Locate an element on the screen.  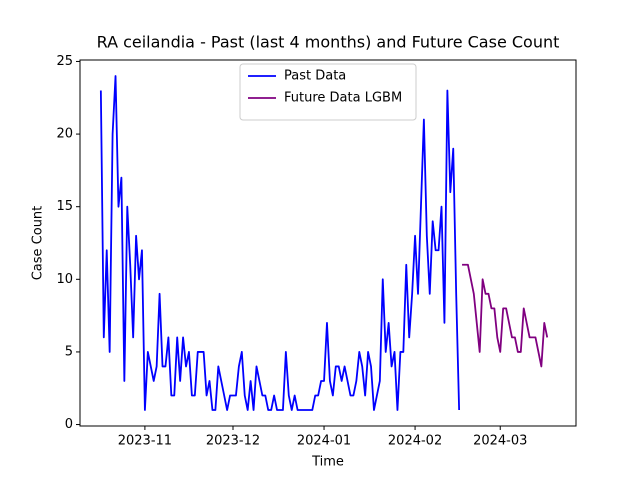
y-tick-label: 15 is located at coordinates (64, 206).